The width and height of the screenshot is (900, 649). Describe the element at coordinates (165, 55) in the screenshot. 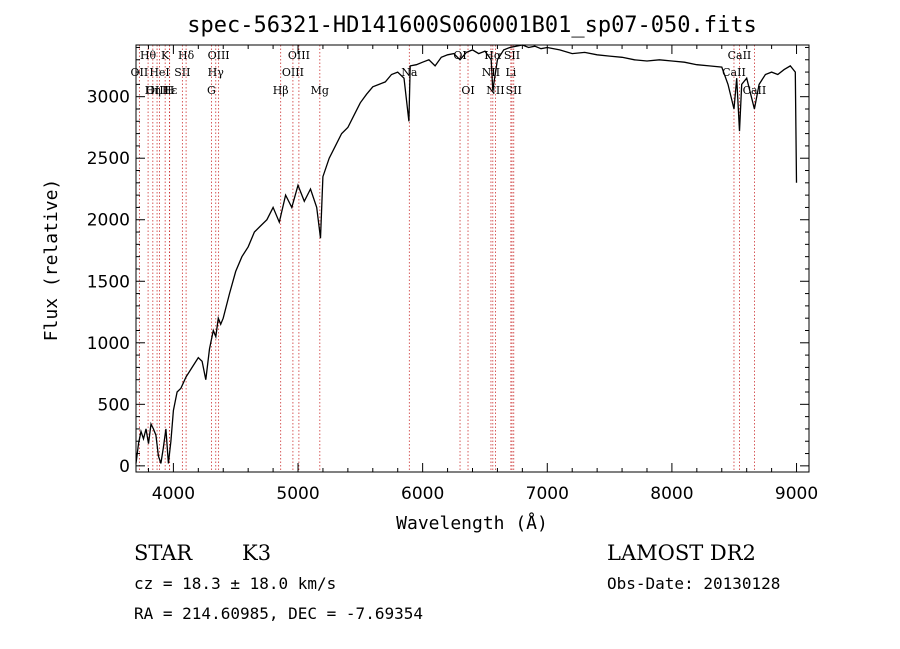

I see `marker-label: K` at that location.